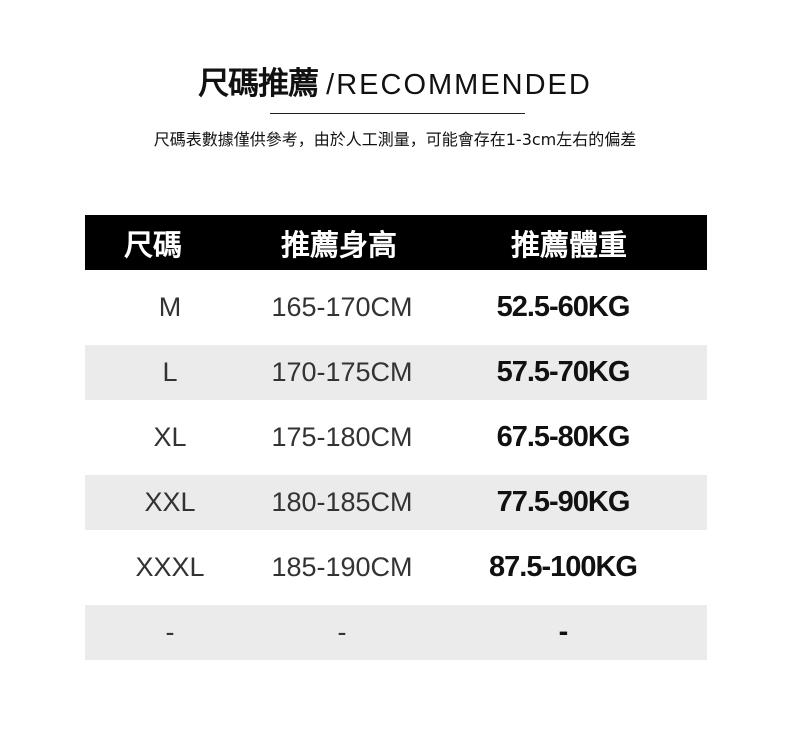 The width and height of the screenshot is (790, 744). What do you see at coordinates (170, 567) in the screenshot?
I see `size-cell: XXXL` at bounding box center [170, 567].